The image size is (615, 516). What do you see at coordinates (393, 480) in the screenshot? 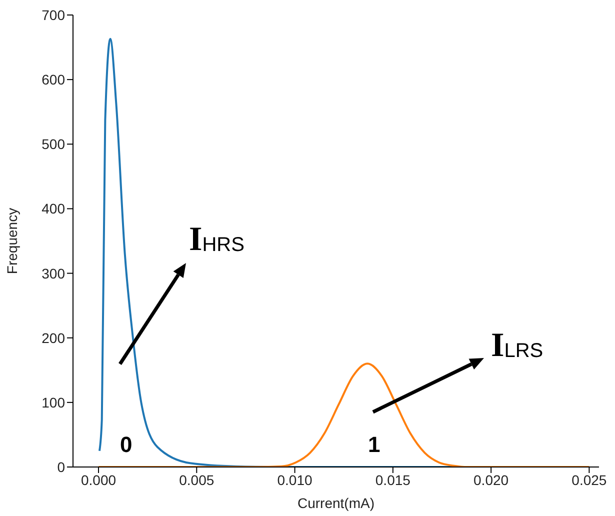
I see `x-tick-label: 0.015` at bounding box center [393, 480].